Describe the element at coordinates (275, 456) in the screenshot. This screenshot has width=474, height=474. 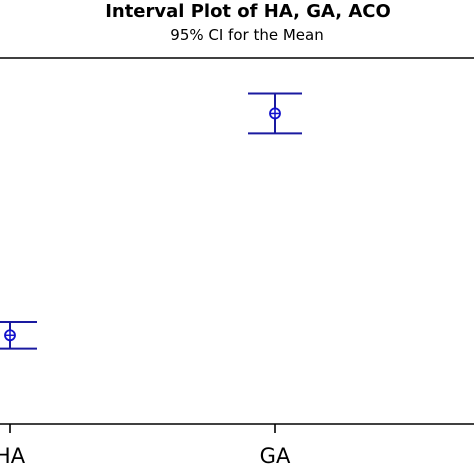
I see `x-tick-label-ga: GA` at that location.